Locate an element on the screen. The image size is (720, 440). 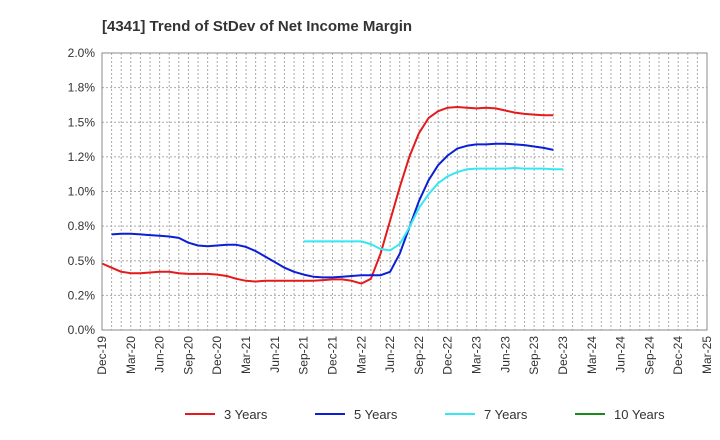
x-tick-label: Mar-20 is located at coordinates (131, 355).